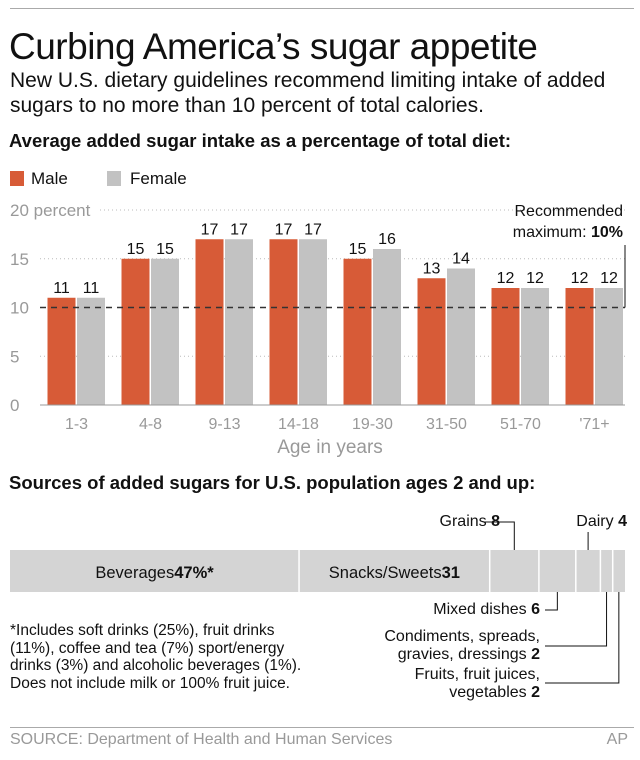  What do you see at coordinates (273, 46) in the screenshot?
I see `title: Curbing America’s sugar appetite` at bounding box center [273, 46].